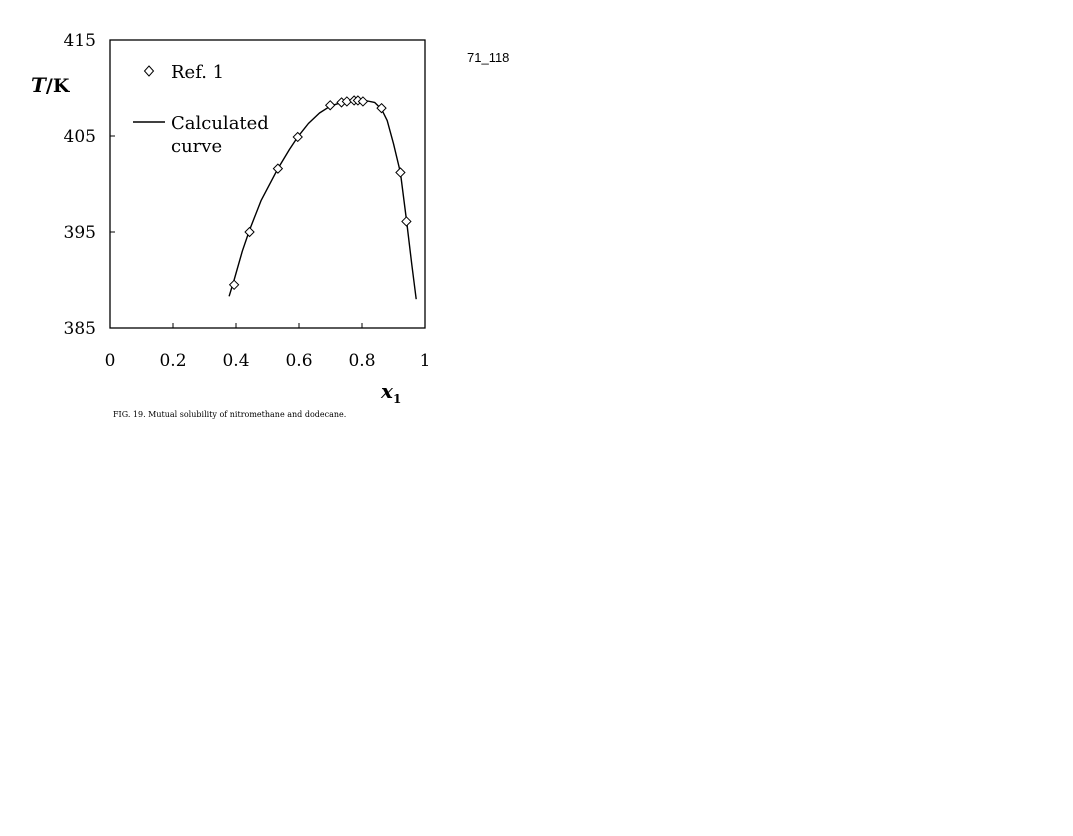  What do you see at coordinates (196, 146) in the screenshot?
I see `legend-label-calculated-line2: curve` at bounding box center [196, 146].